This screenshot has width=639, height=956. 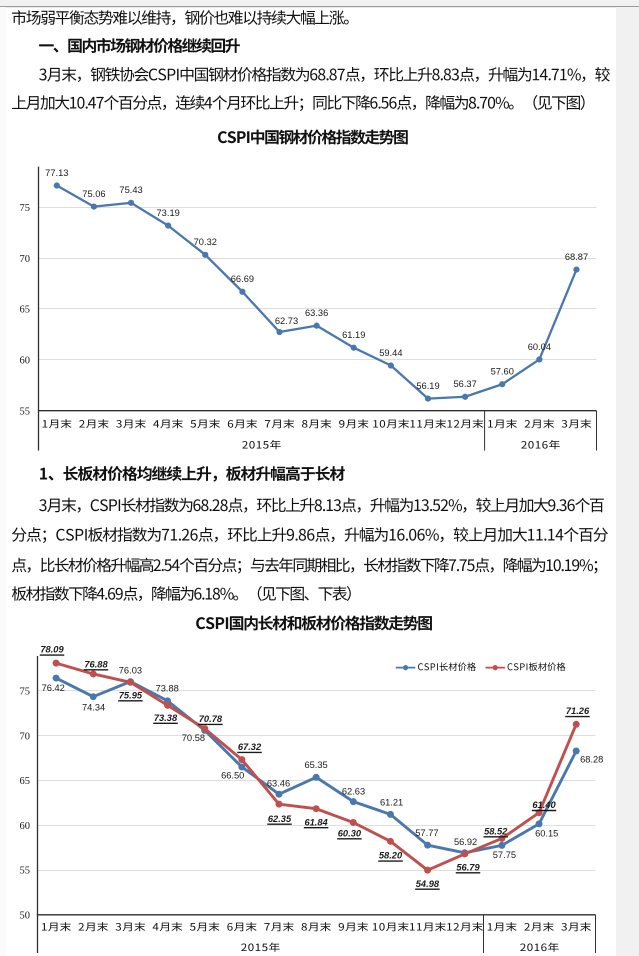 What do you see at coordinates (131, 695) in the screenshot?
I see `svg-text: 75.95` at bounding box center [131, 695].